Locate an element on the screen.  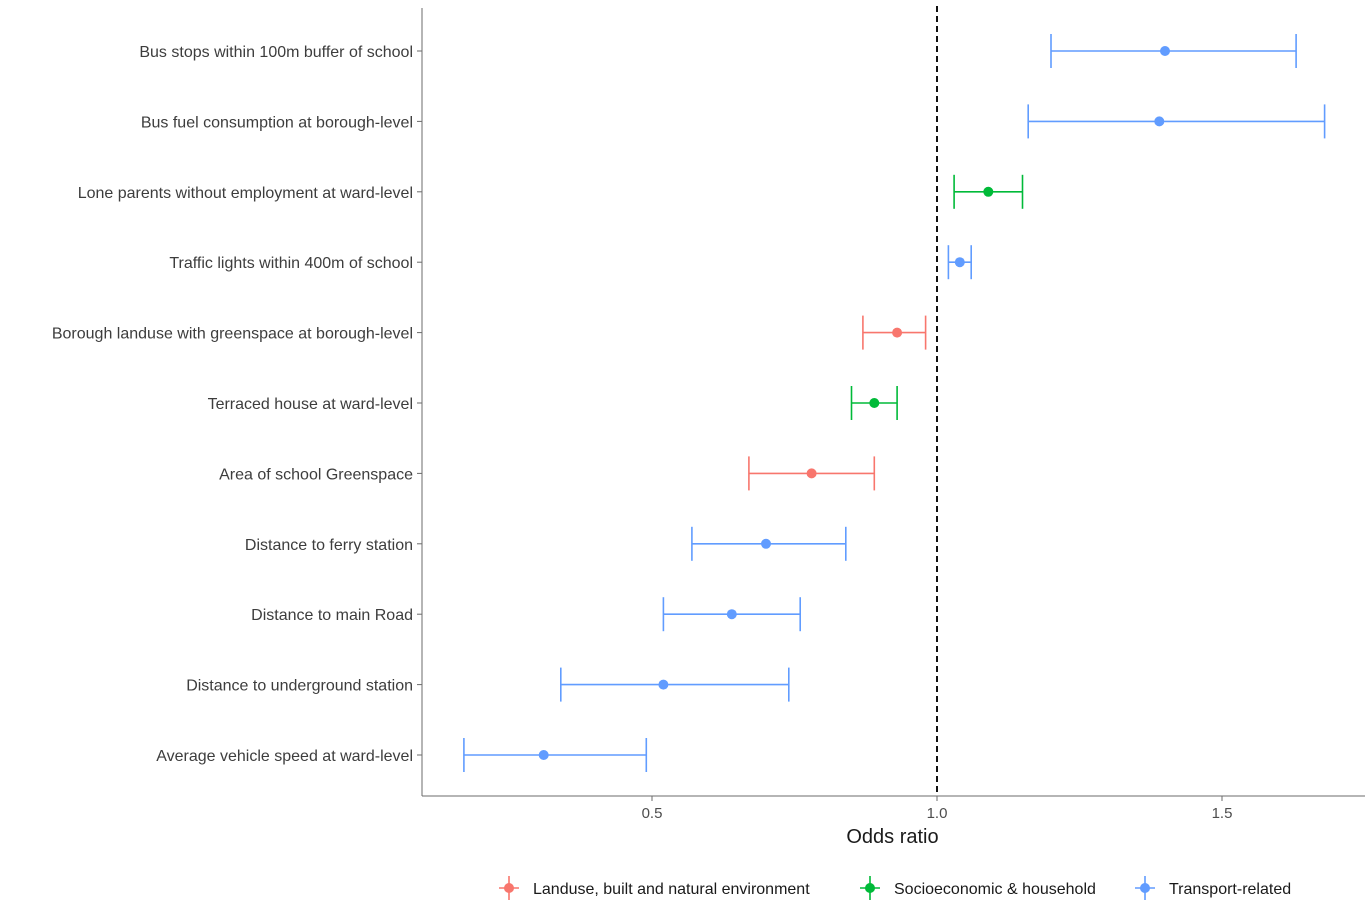
category-label: Distance to ferry station is located at coordinates (329, 545).